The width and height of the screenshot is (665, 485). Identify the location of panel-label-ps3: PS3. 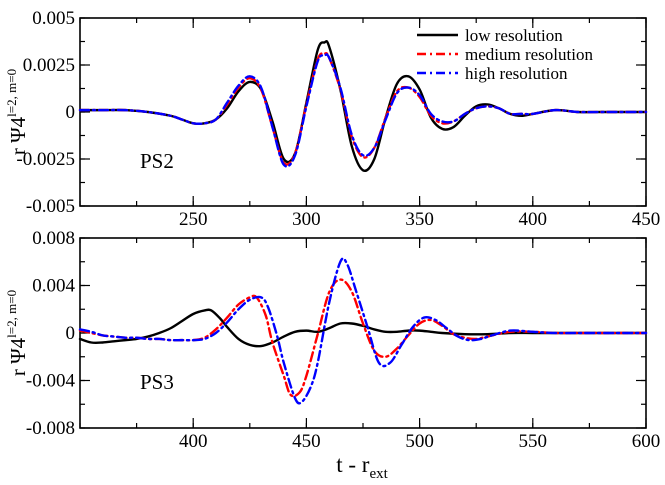
(157, 382).